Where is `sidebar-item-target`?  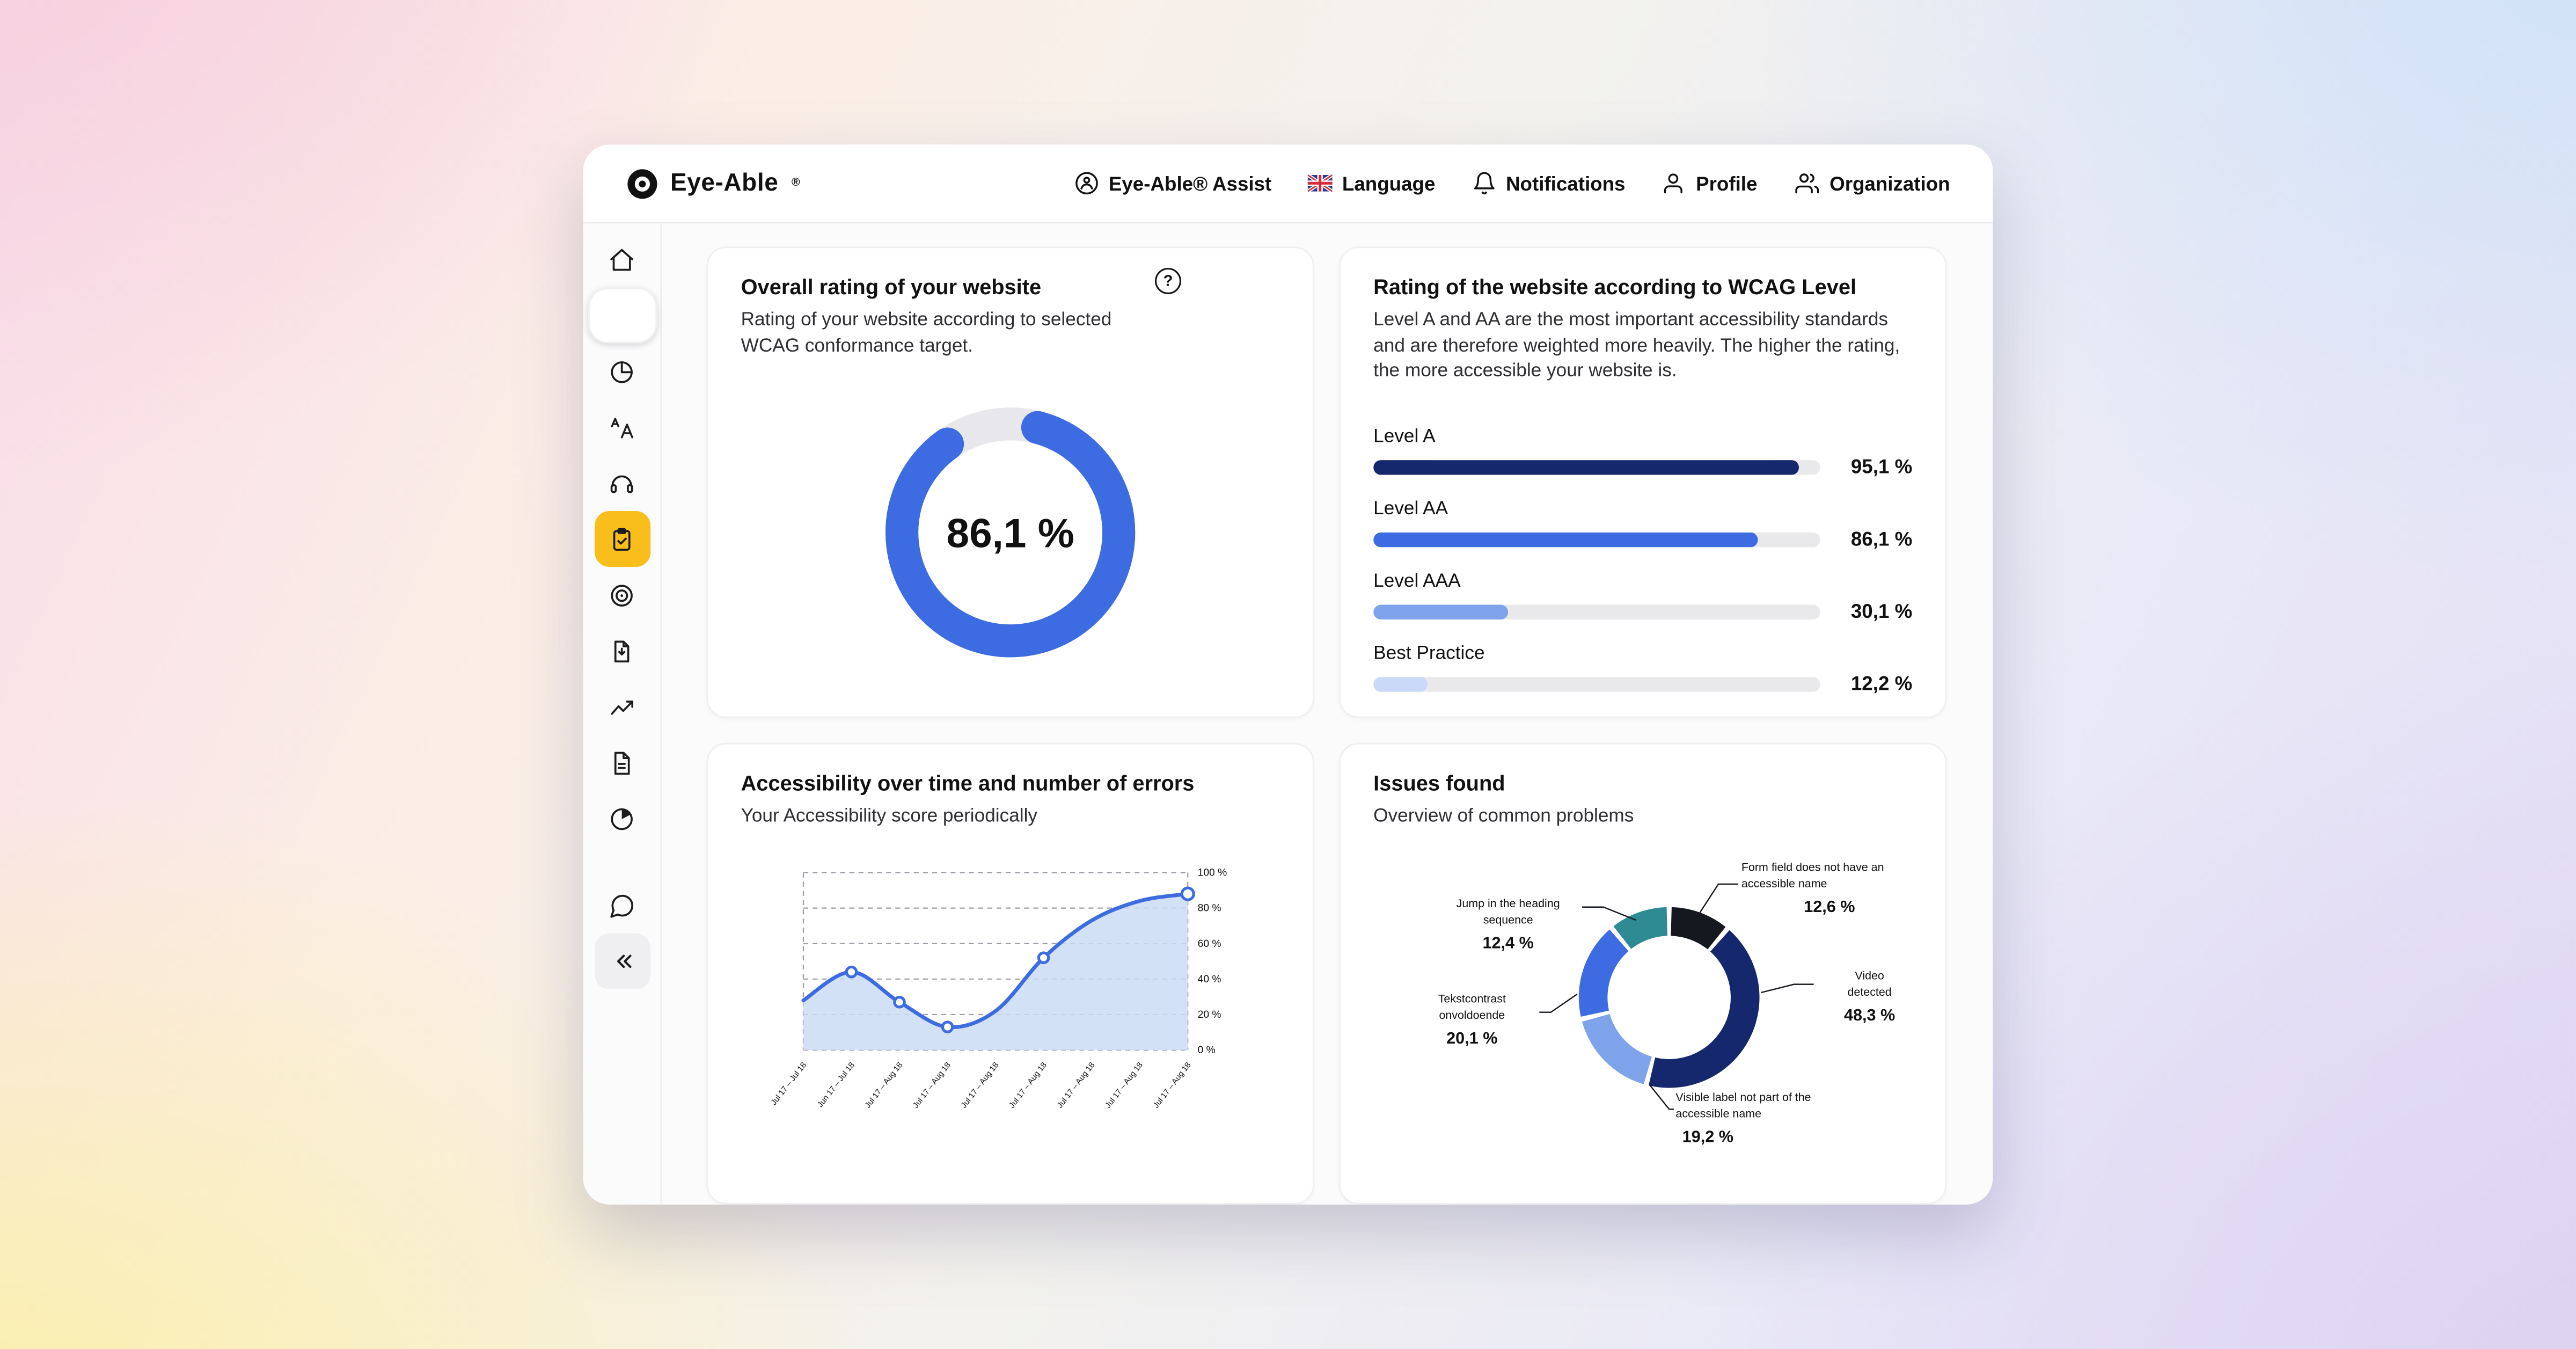 sidebar-item-target is located at coordinates (622, 595).